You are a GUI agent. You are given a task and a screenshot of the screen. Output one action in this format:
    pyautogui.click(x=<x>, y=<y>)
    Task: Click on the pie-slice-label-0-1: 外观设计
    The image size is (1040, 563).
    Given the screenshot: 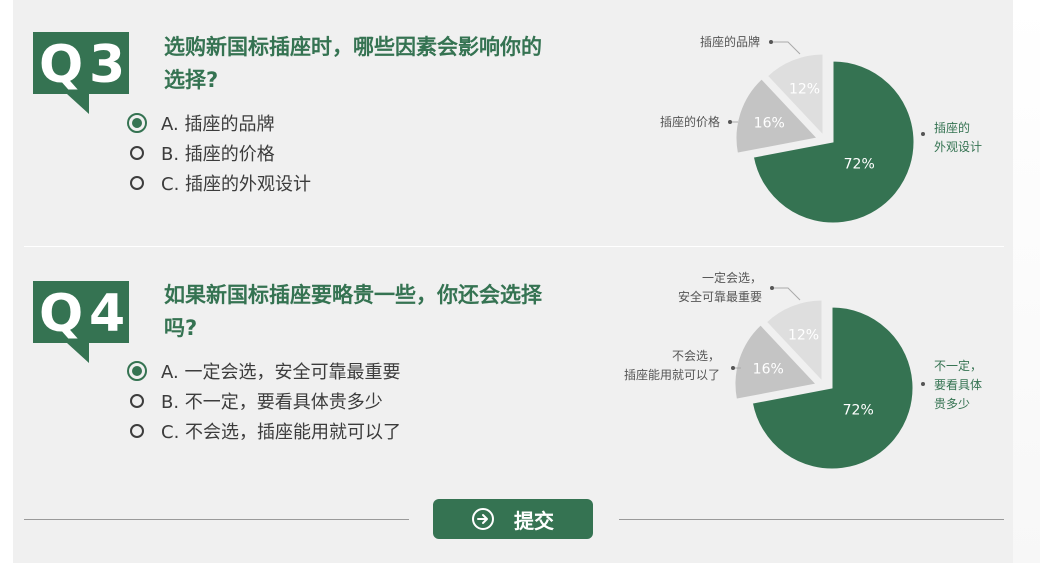 What is the action you would take?
    pyautogui.click(x=958, y=147)
    